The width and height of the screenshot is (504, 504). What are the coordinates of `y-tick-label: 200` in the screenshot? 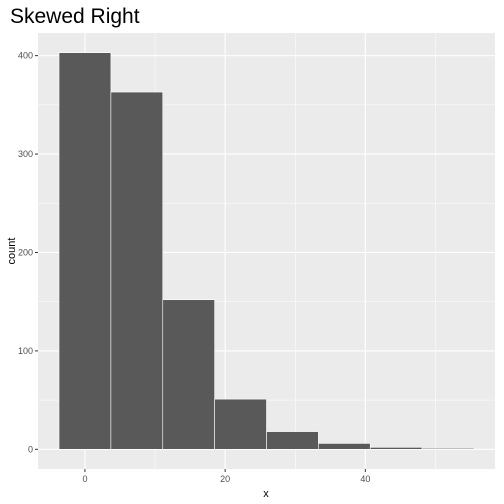 It's located at (25, 252).